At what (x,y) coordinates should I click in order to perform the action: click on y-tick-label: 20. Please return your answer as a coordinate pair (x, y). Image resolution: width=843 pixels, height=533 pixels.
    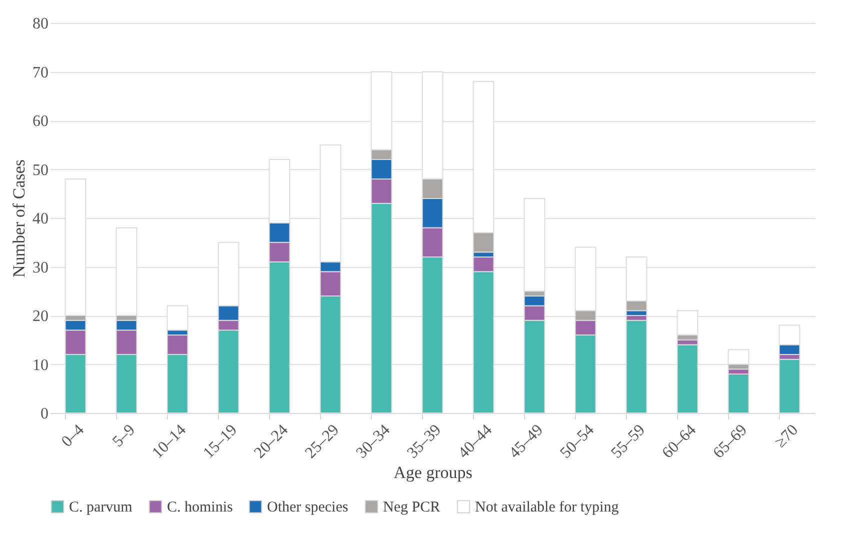
    Looking at the image, I should click on (40, 316).